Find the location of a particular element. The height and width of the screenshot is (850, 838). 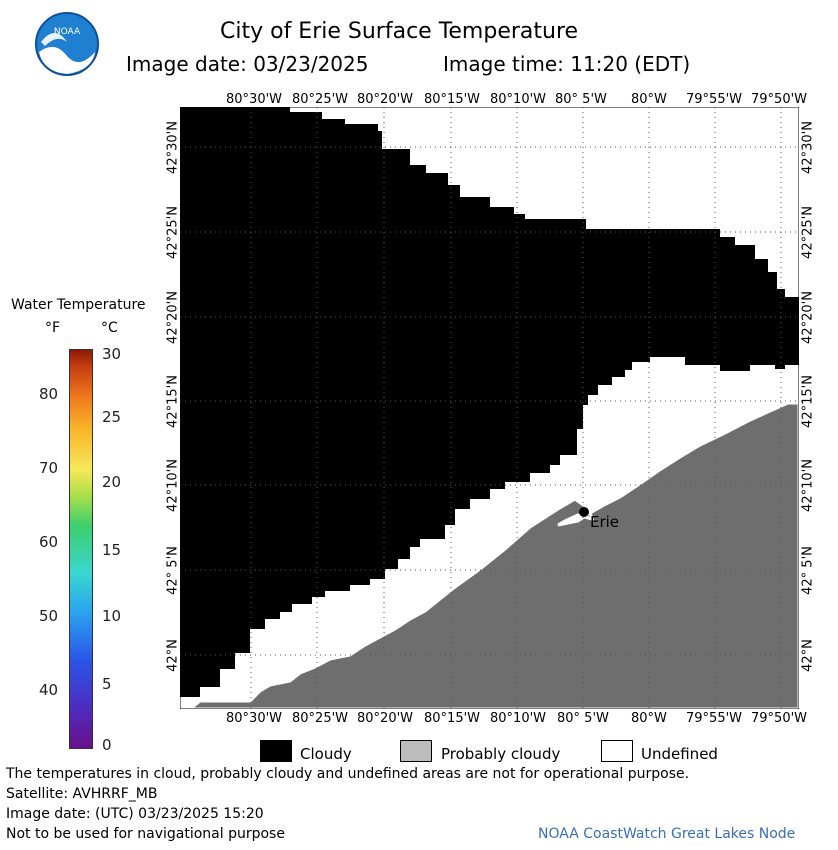

lon-bottom-6: 80° 5'W is located at coordinates (583, 718).